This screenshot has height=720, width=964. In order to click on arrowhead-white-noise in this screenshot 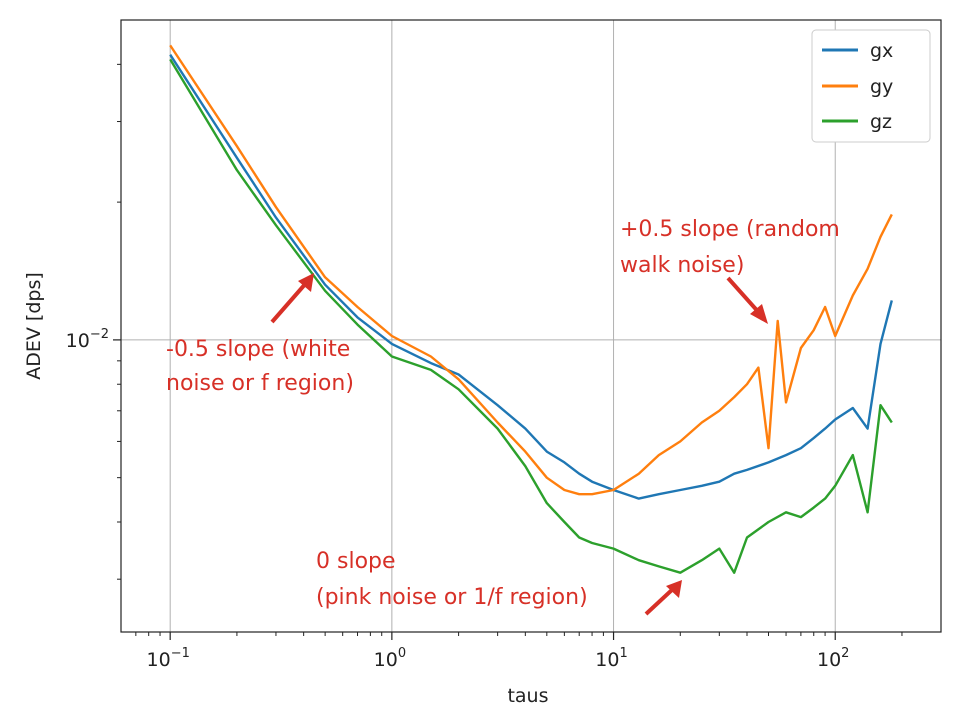, I will do `click(306, 282)`.